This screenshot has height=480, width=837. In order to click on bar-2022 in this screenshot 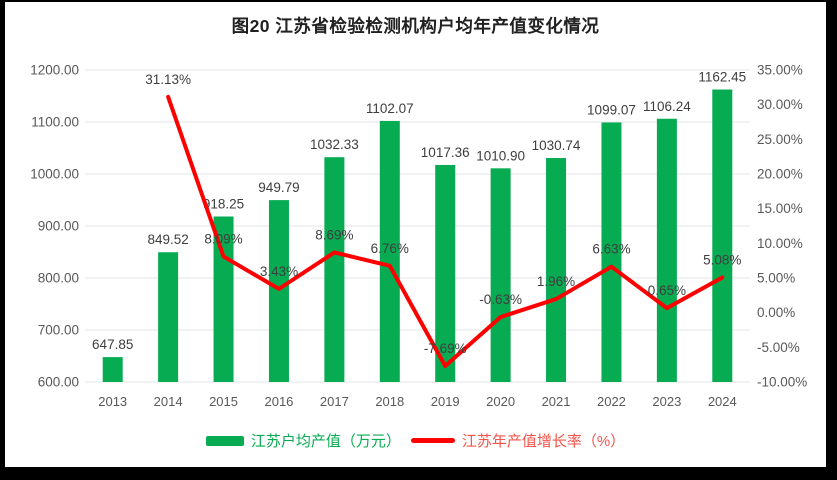, I will do `click(611, 252)`.